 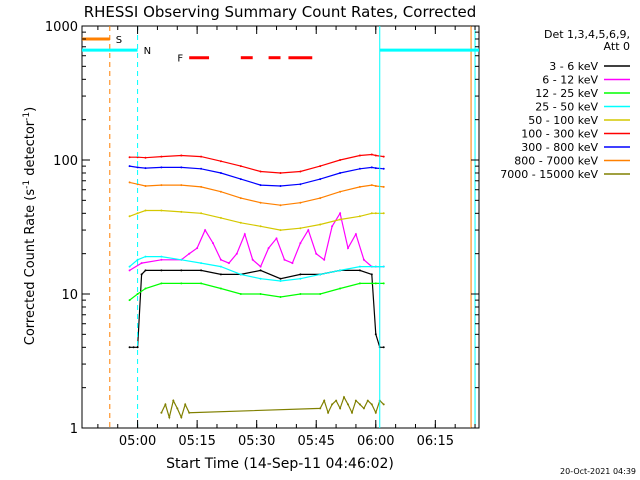 I want to click on y-axis-label: Corrected Count Rate (s-1 detector-1), so click(x=30, y=226).